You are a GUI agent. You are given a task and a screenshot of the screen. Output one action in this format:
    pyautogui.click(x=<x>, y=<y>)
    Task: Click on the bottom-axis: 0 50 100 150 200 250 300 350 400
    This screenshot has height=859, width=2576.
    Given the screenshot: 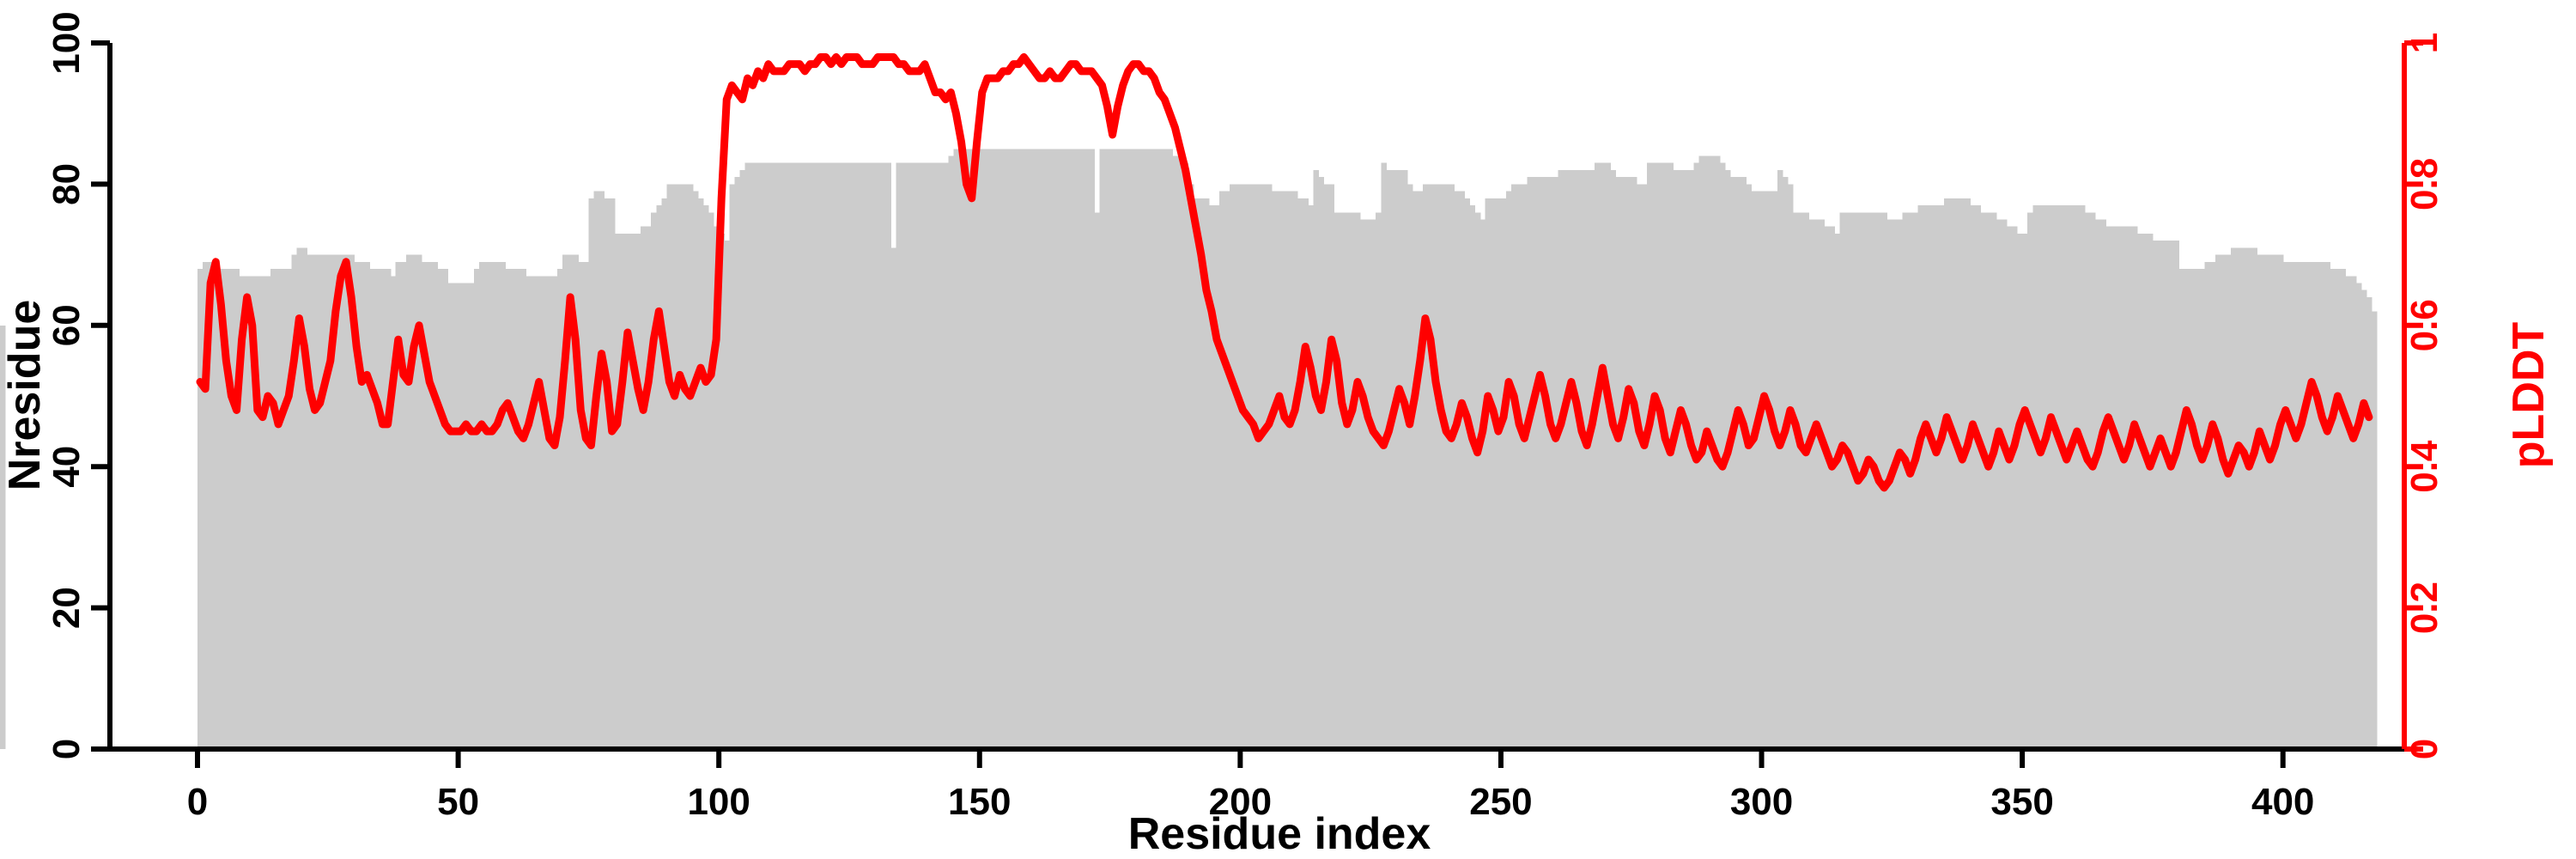 What is the action you would take?
    pyautogui.click(x=1257, y=784)
    